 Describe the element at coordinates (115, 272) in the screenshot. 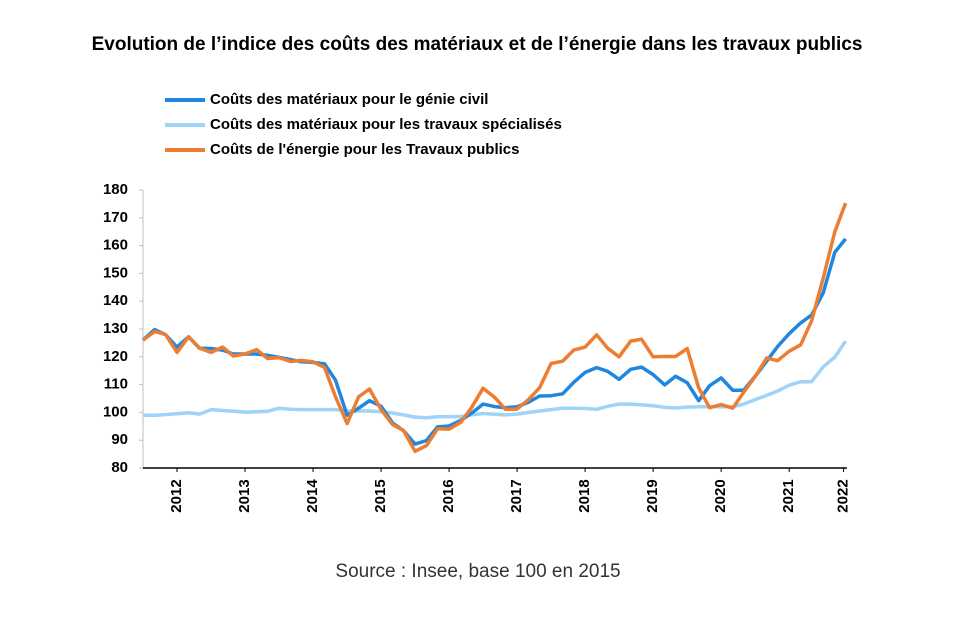

I see `y-tick-label: 150` at that location.